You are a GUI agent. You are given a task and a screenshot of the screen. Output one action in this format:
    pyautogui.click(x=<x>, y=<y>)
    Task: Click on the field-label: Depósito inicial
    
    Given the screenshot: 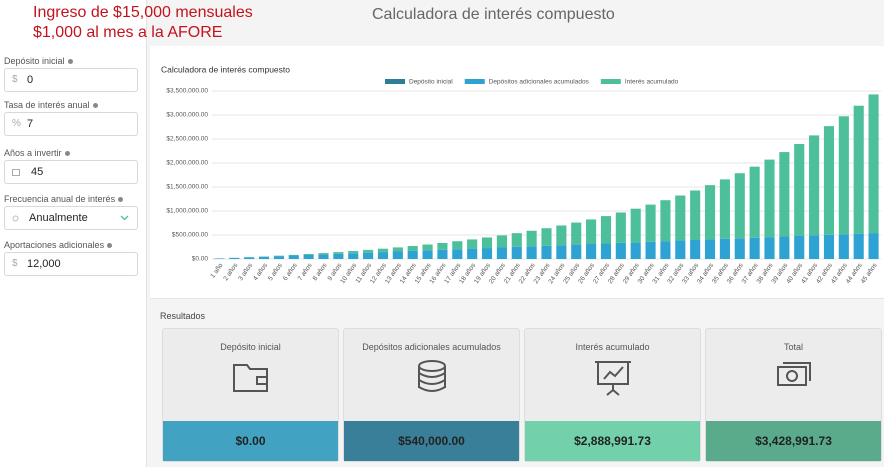 What is the action you would take?
    pyautogui.click(x=38, y=61)
    